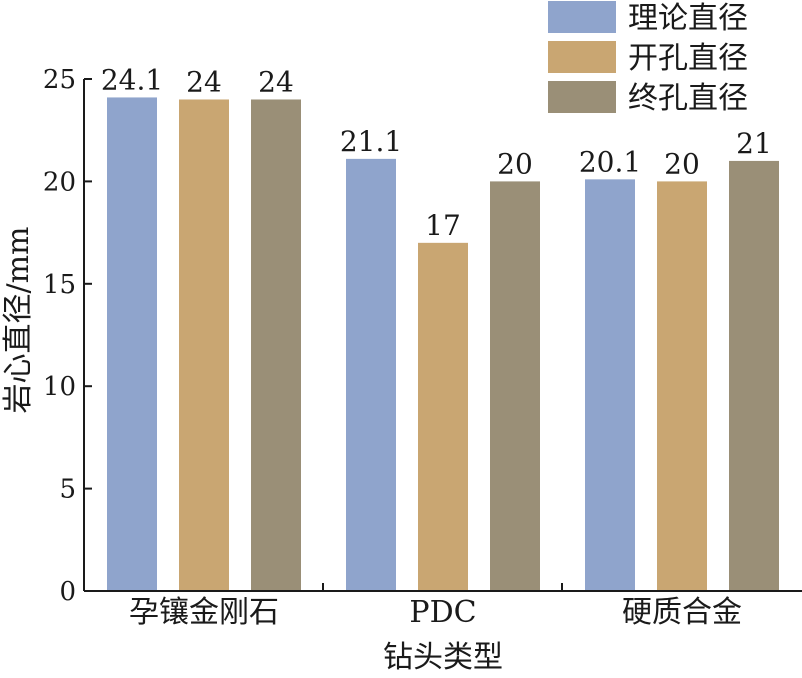 The width and height of the screenshot is (802, 678). I want to click on x-axis-categories: 孕镶金刚石 PDC 硬质合金, so click(435, 606).